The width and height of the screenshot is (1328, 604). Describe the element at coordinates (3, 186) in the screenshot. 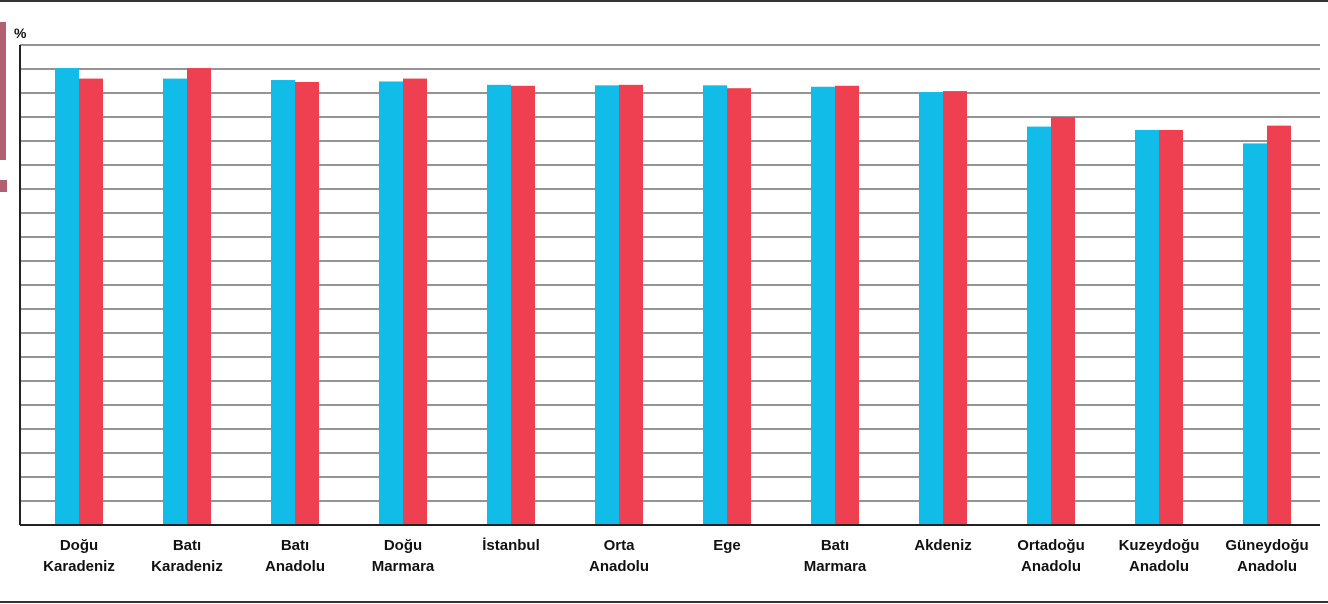

I see `decorative-side-mark` at that location.